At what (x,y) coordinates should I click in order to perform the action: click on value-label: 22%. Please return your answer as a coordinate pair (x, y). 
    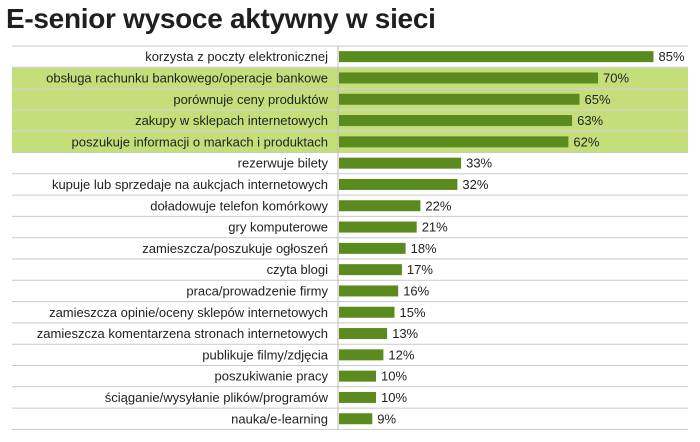
    Looking at the image, I should click on (438, 205).